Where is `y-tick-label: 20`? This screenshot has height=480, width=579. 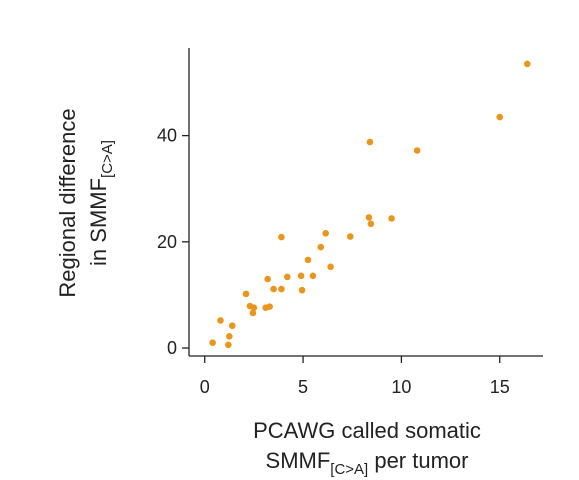
y-tick-label: 20 is located at coordinates (167, 242).